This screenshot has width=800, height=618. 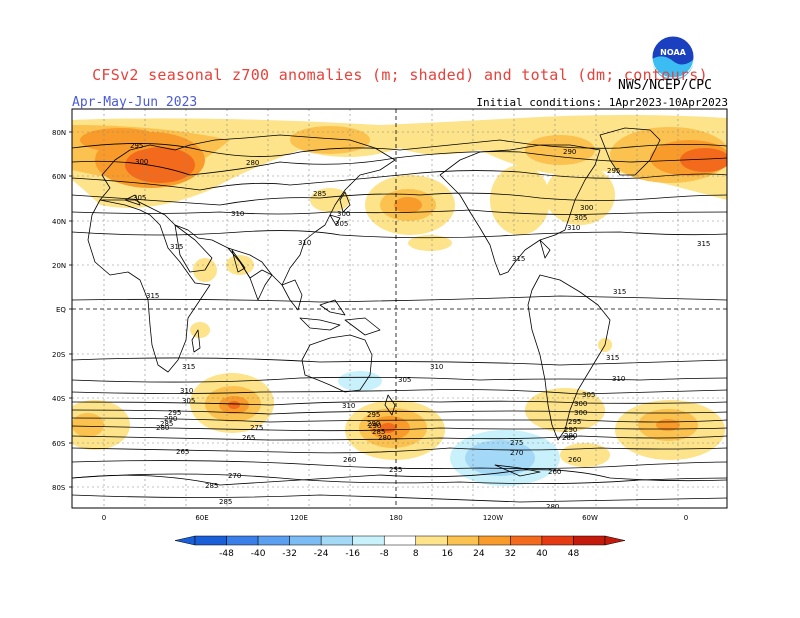 What do you see at coordinates (289, 554) in the screenshot?
I see `colorbar-tick-label: -32` at bounding box center [289, 554].